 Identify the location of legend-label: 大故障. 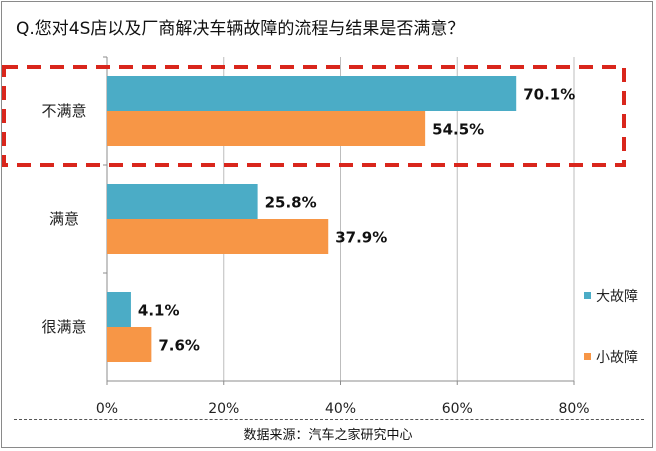
(617, 297).